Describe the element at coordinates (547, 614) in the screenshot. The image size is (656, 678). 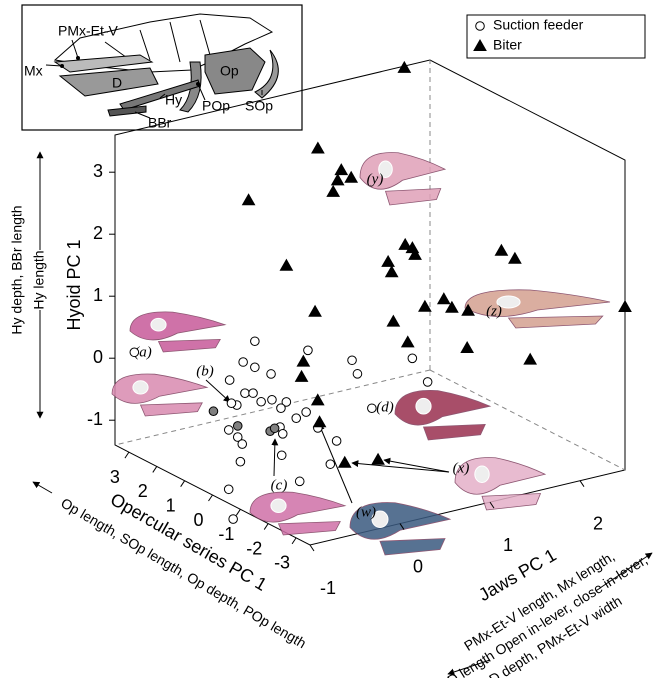
I see `x-axis-description: D length Open in-lever, close in-lever,` at that location.